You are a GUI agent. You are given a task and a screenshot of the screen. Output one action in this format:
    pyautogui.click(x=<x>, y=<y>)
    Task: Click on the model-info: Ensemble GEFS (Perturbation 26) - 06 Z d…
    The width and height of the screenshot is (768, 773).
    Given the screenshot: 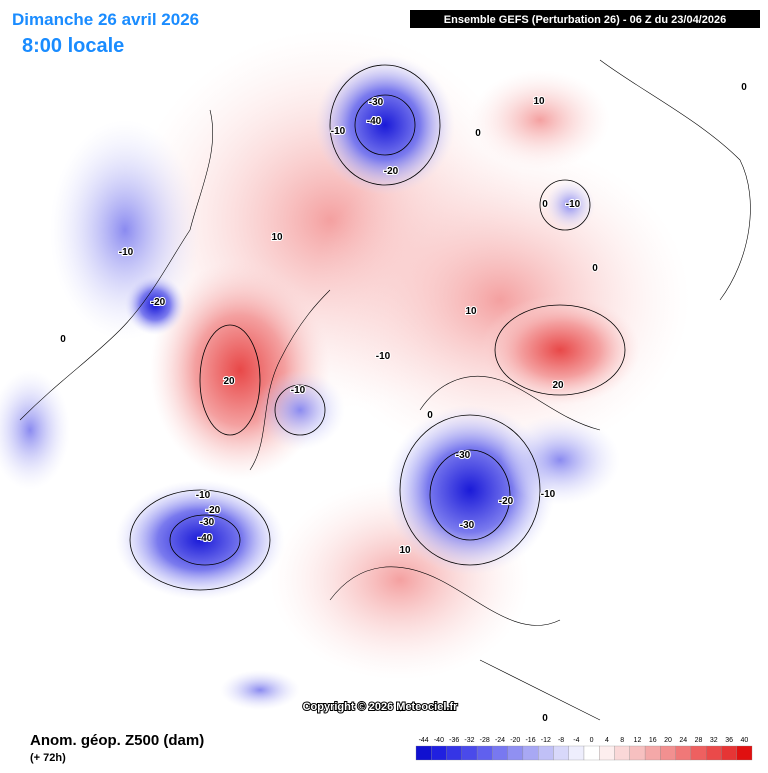 What is the action you would take?
    pyautogui.click(x=585, y=20)
    